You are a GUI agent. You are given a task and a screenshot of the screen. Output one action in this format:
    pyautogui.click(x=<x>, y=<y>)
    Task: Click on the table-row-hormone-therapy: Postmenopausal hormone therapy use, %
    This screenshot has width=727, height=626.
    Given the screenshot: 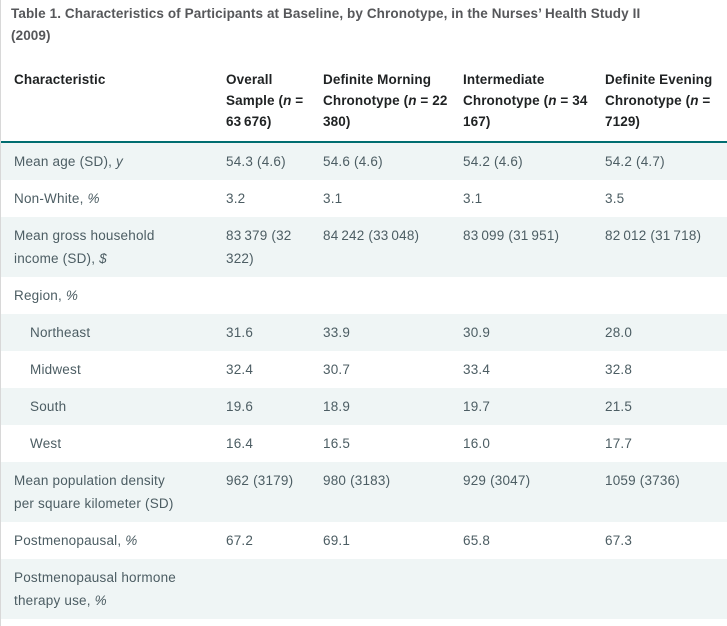 What is the action you would take?
    pyautogui.click(x=364, y=589)
    